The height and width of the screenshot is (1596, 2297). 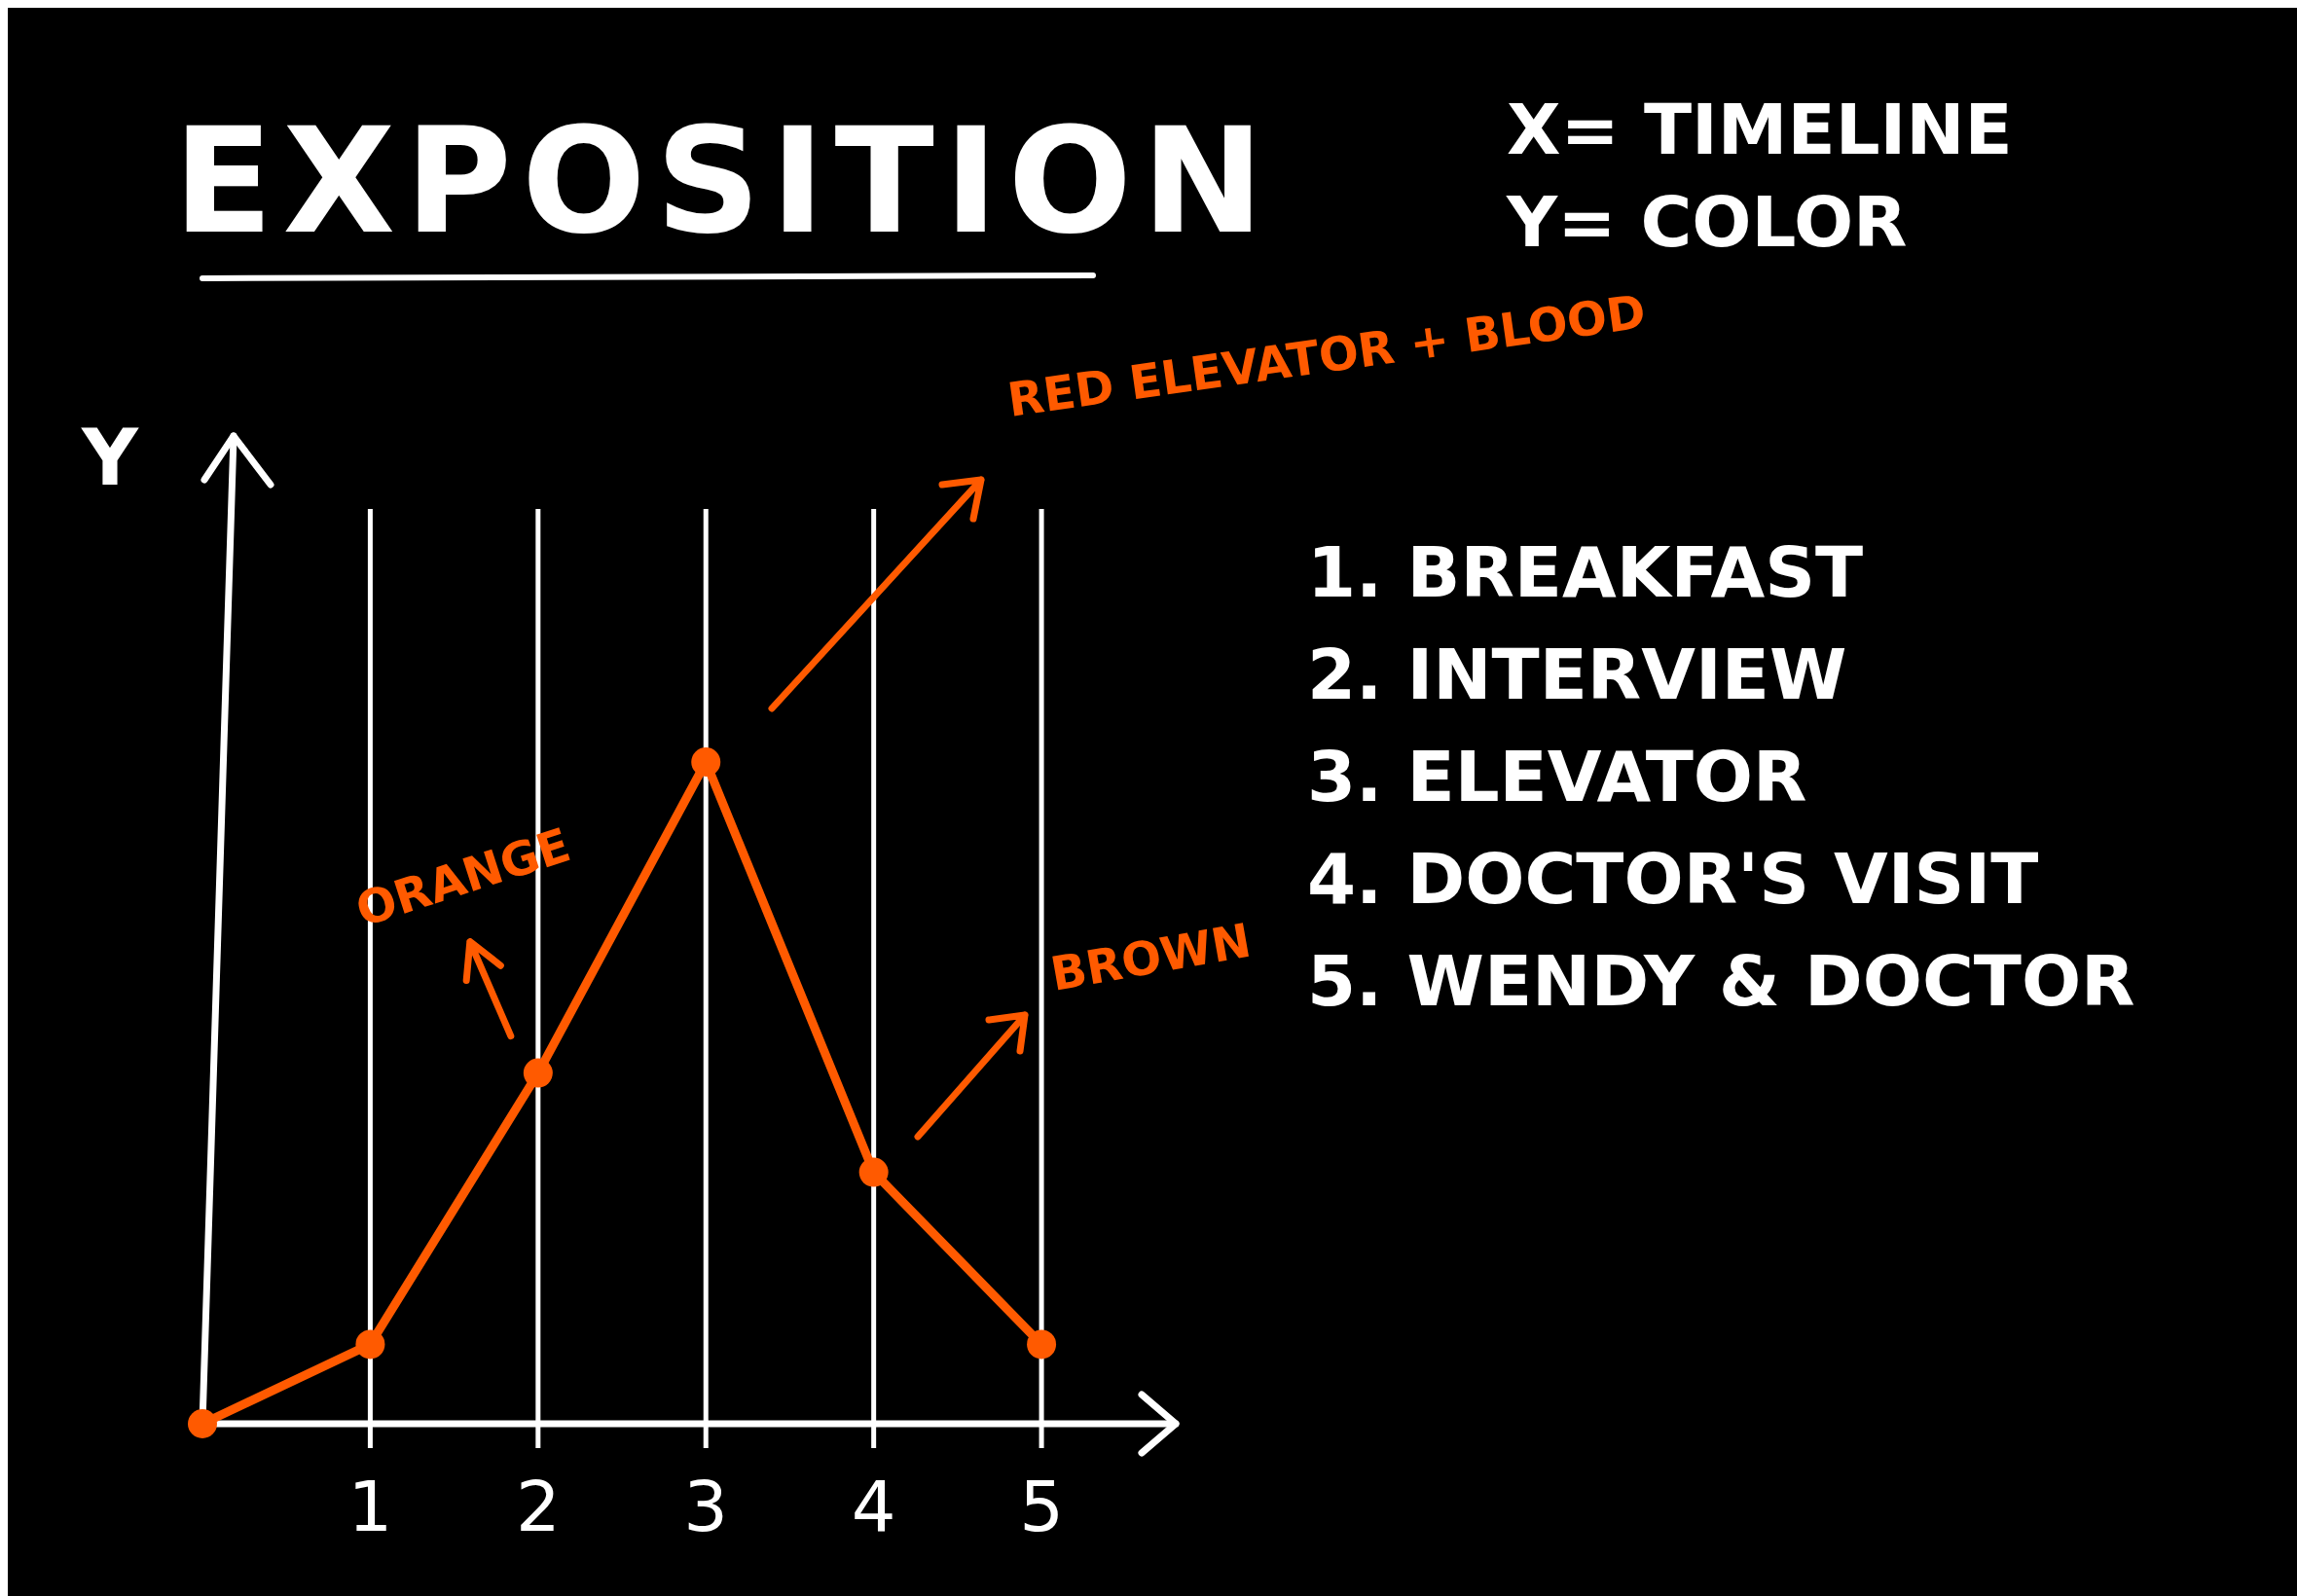 What do you see at coordinates (723, 181) in the screenshot?
I see `chart-title: EXPOSITION` at bounding box center [723, 181].